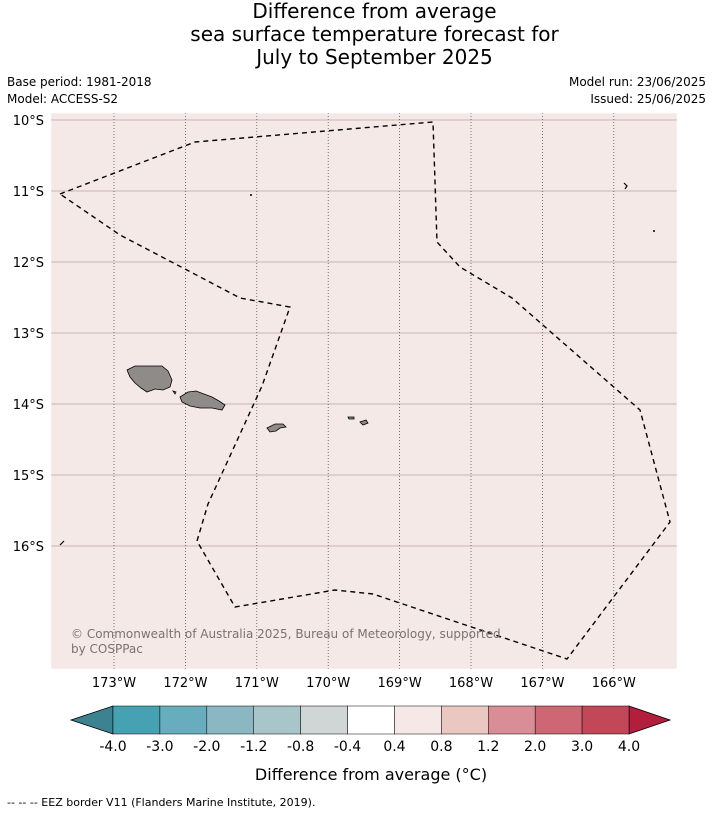 The width and height of the screenshot is (713, 816). I want to click on colorbar-tick-label: 0.4, so click(394, 747).